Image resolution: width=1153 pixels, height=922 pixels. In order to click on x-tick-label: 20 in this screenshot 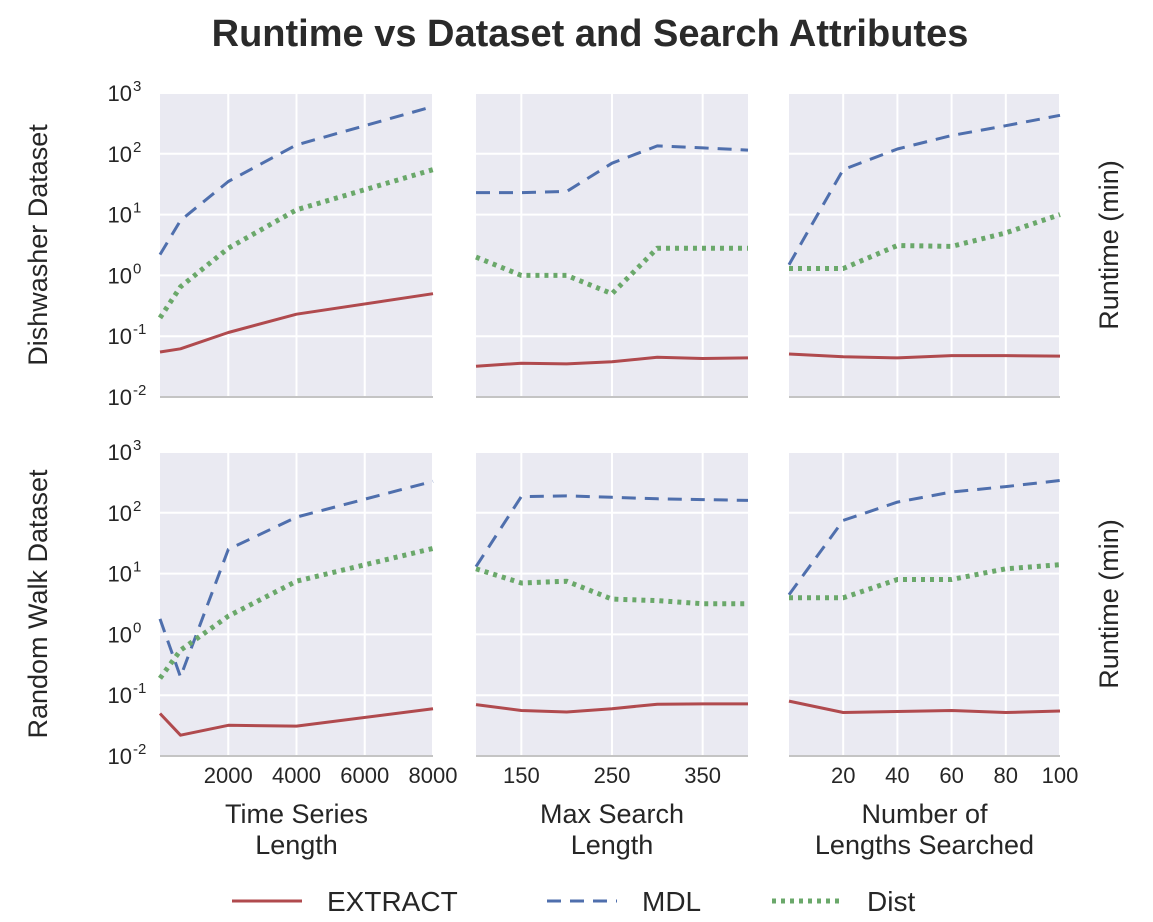, I will do `click(843, 775)`.